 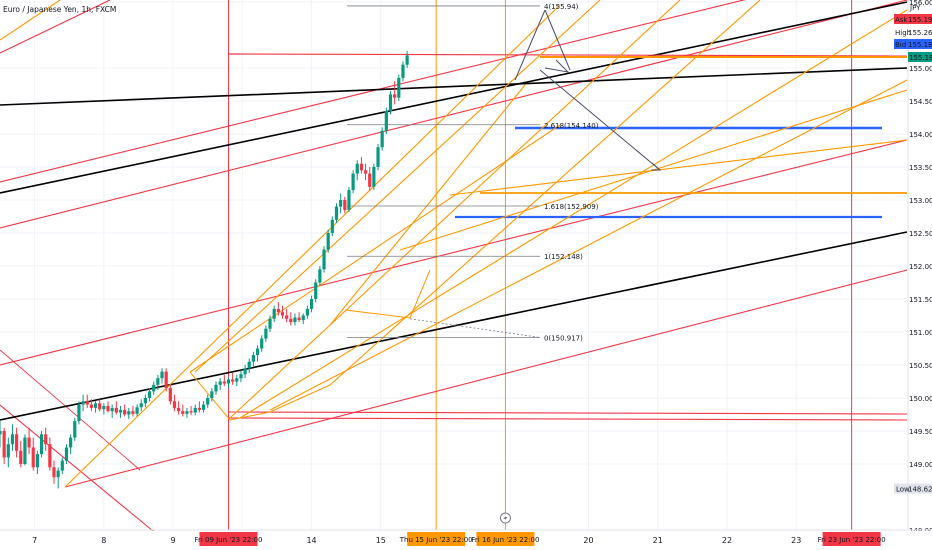 I want to click on time-highlight-label: Fri 16 Jun '23 22:00, so click(x=505, y=540).